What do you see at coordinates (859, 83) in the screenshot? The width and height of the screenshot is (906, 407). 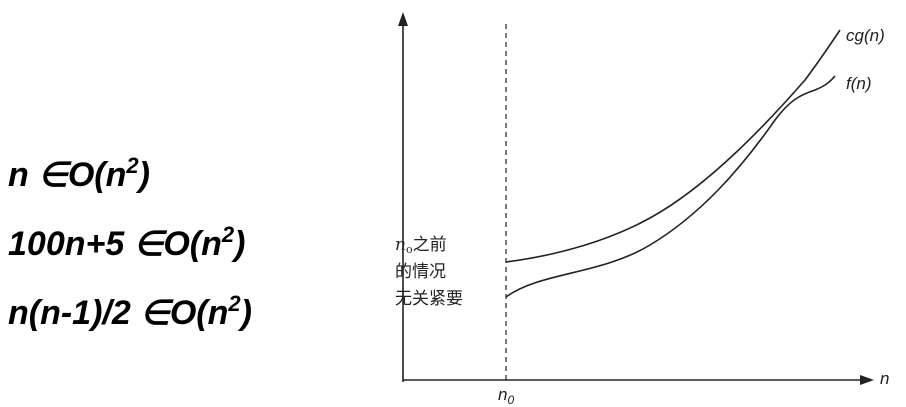 I see `curve-label: f(n)` at bounding box center [859, 83].